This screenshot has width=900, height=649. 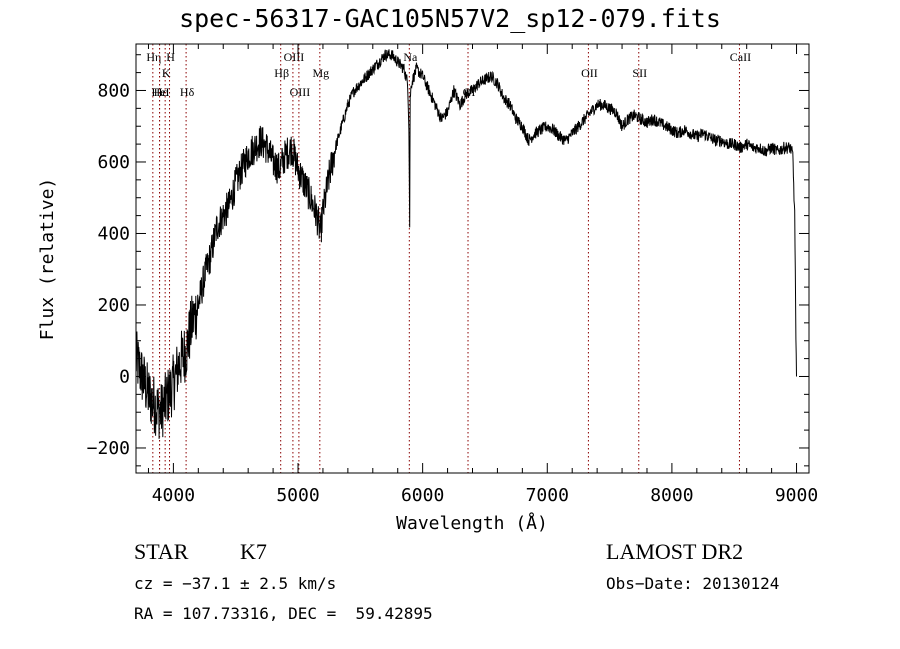 I want to click on line-label: HeI, so click(x=161, y=92).